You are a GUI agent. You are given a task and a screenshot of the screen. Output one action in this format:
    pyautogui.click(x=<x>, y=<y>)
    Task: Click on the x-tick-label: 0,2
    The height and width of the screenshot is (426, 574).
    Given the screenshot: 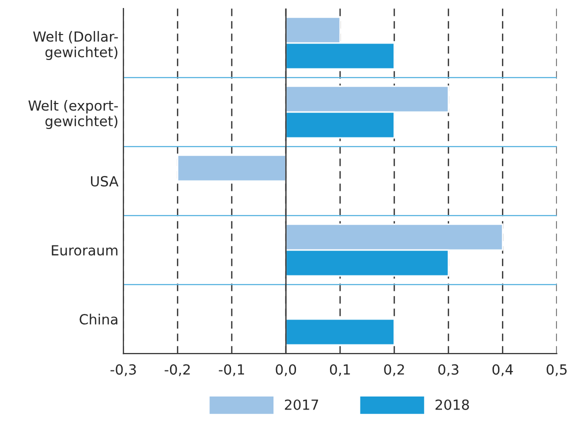 What is the action you would take?
    pyautogui.click(x=394, y=370)
    